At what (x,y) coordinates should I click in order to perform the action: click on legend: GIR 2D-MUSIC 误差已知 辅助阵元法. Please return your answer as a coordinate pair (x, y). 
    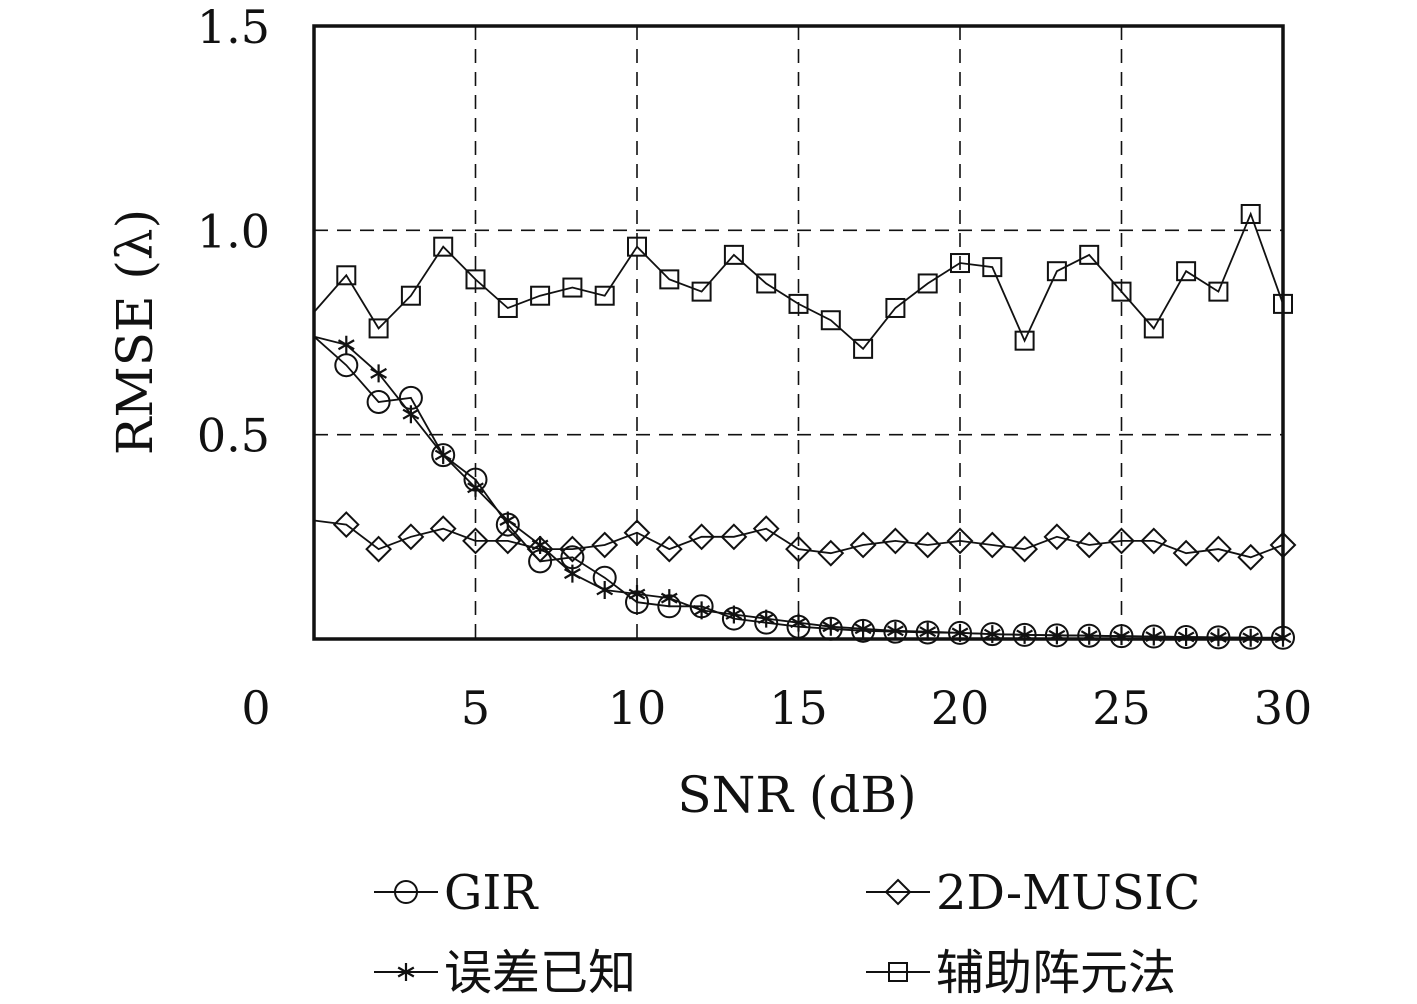
    Looking at the image, I should click on (787, 933).